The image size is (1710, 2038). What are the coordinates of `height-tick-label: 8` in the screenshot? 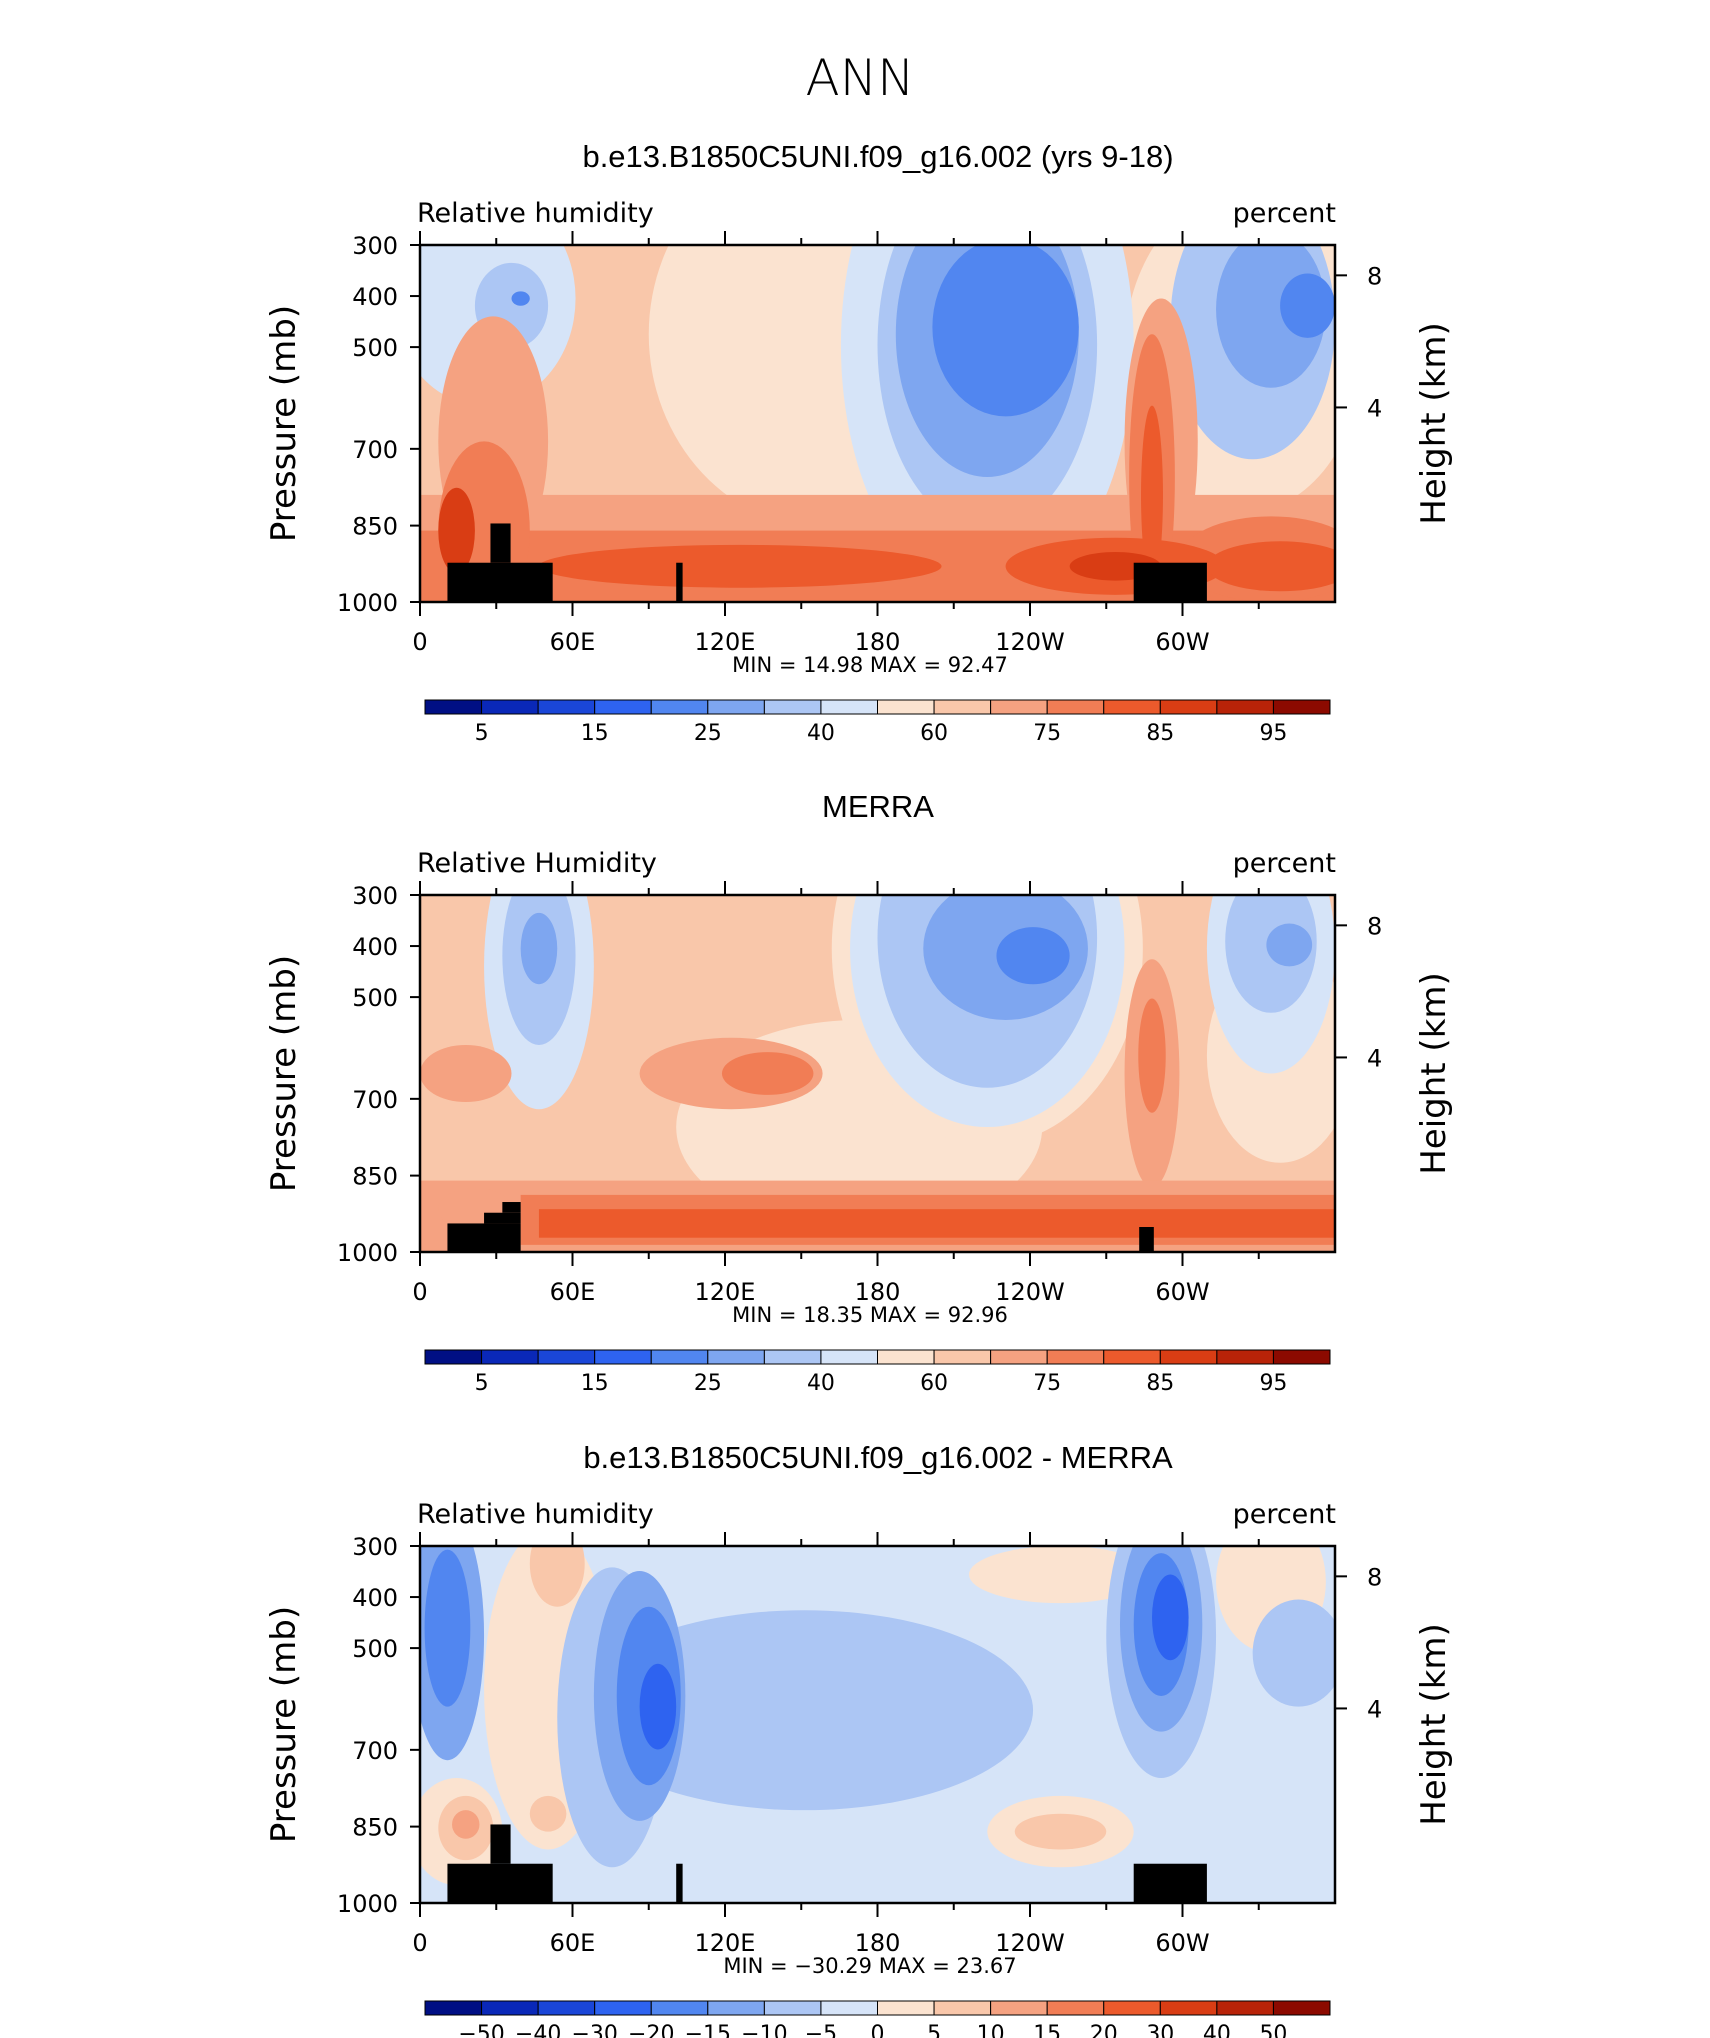 It's located at (1374, 1577).